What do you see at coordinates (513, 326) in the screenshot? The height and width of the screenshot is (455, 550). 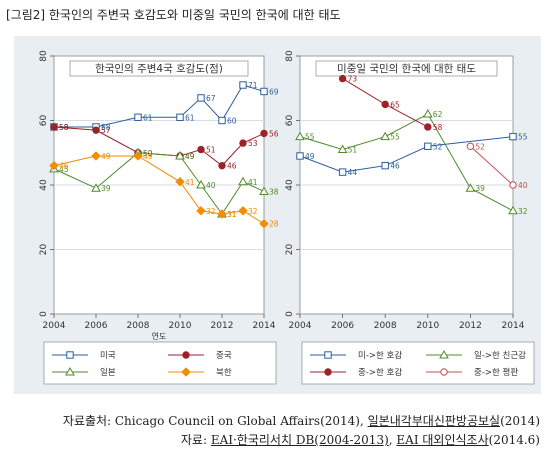 I see `x-tick-label: 2014` at bounding box center [513, 326].